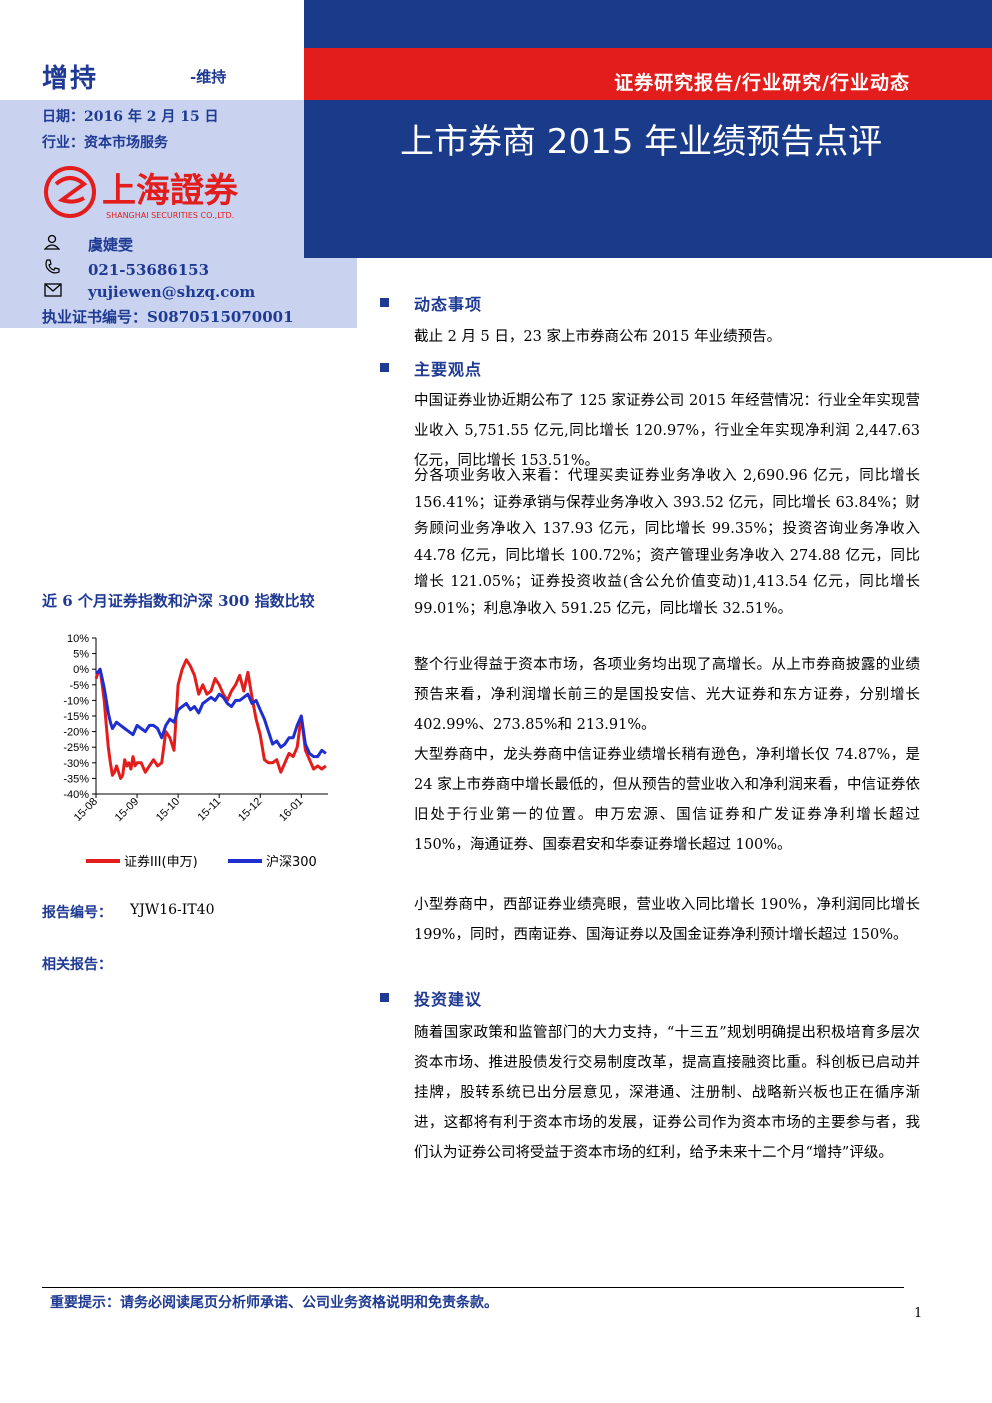  Describe the element at coordinates (178, 601) in the screenshot. I see `chart-title: 近 6 个月证券指数和沪深 300 指数比较` at that location.